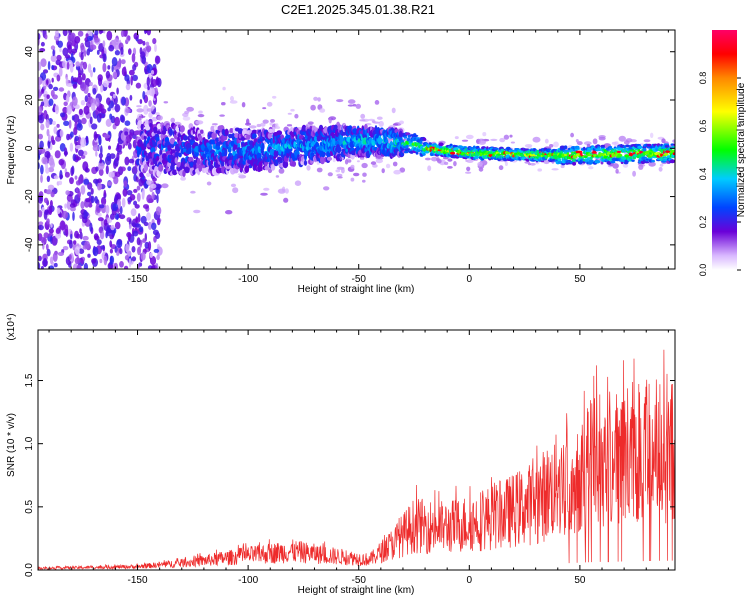  What do you see at coordinates (29, 380) in the screenshot?
I see `y-tick-label: 1.5` at bounding box center [29, 380].